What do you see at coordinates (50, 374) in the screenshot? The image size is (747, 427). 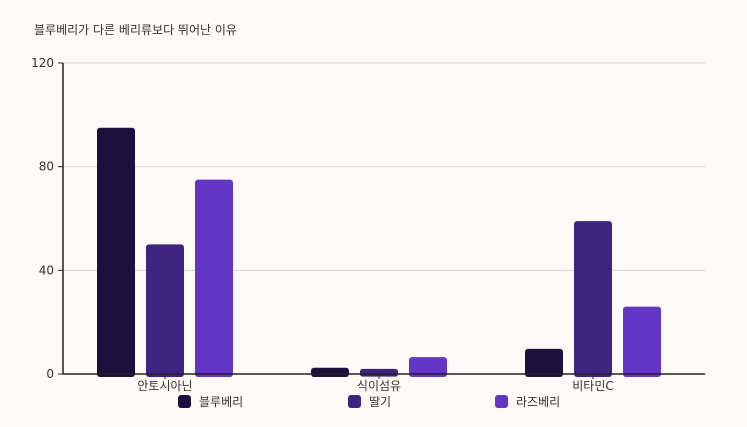 I see `y-tick-label: 0` at bounding box center [50, 374].